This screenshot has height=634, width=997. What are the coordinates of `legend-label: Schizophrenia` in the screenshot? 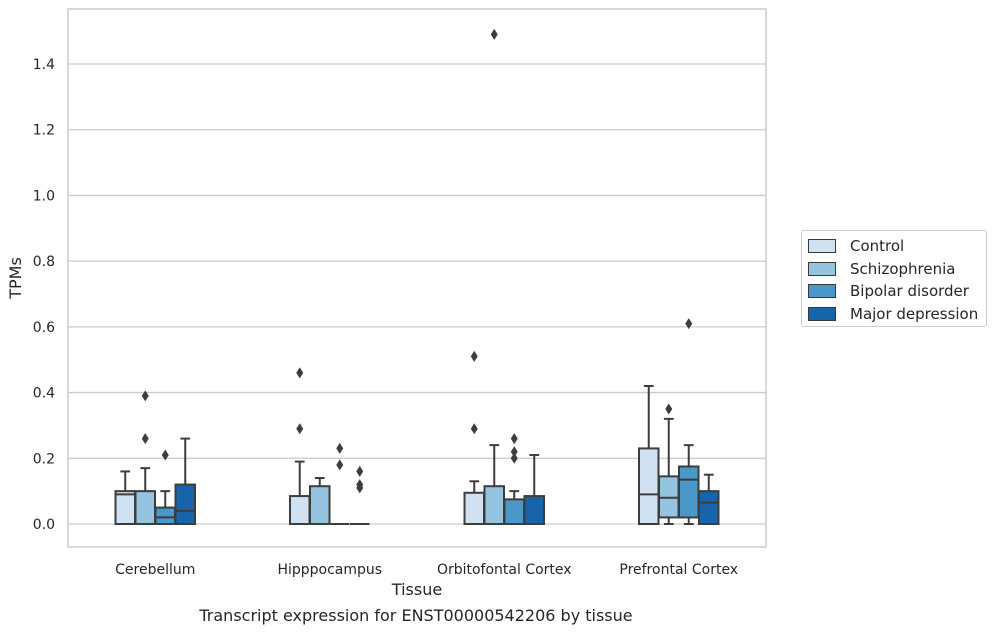 It's located at (903, 268).